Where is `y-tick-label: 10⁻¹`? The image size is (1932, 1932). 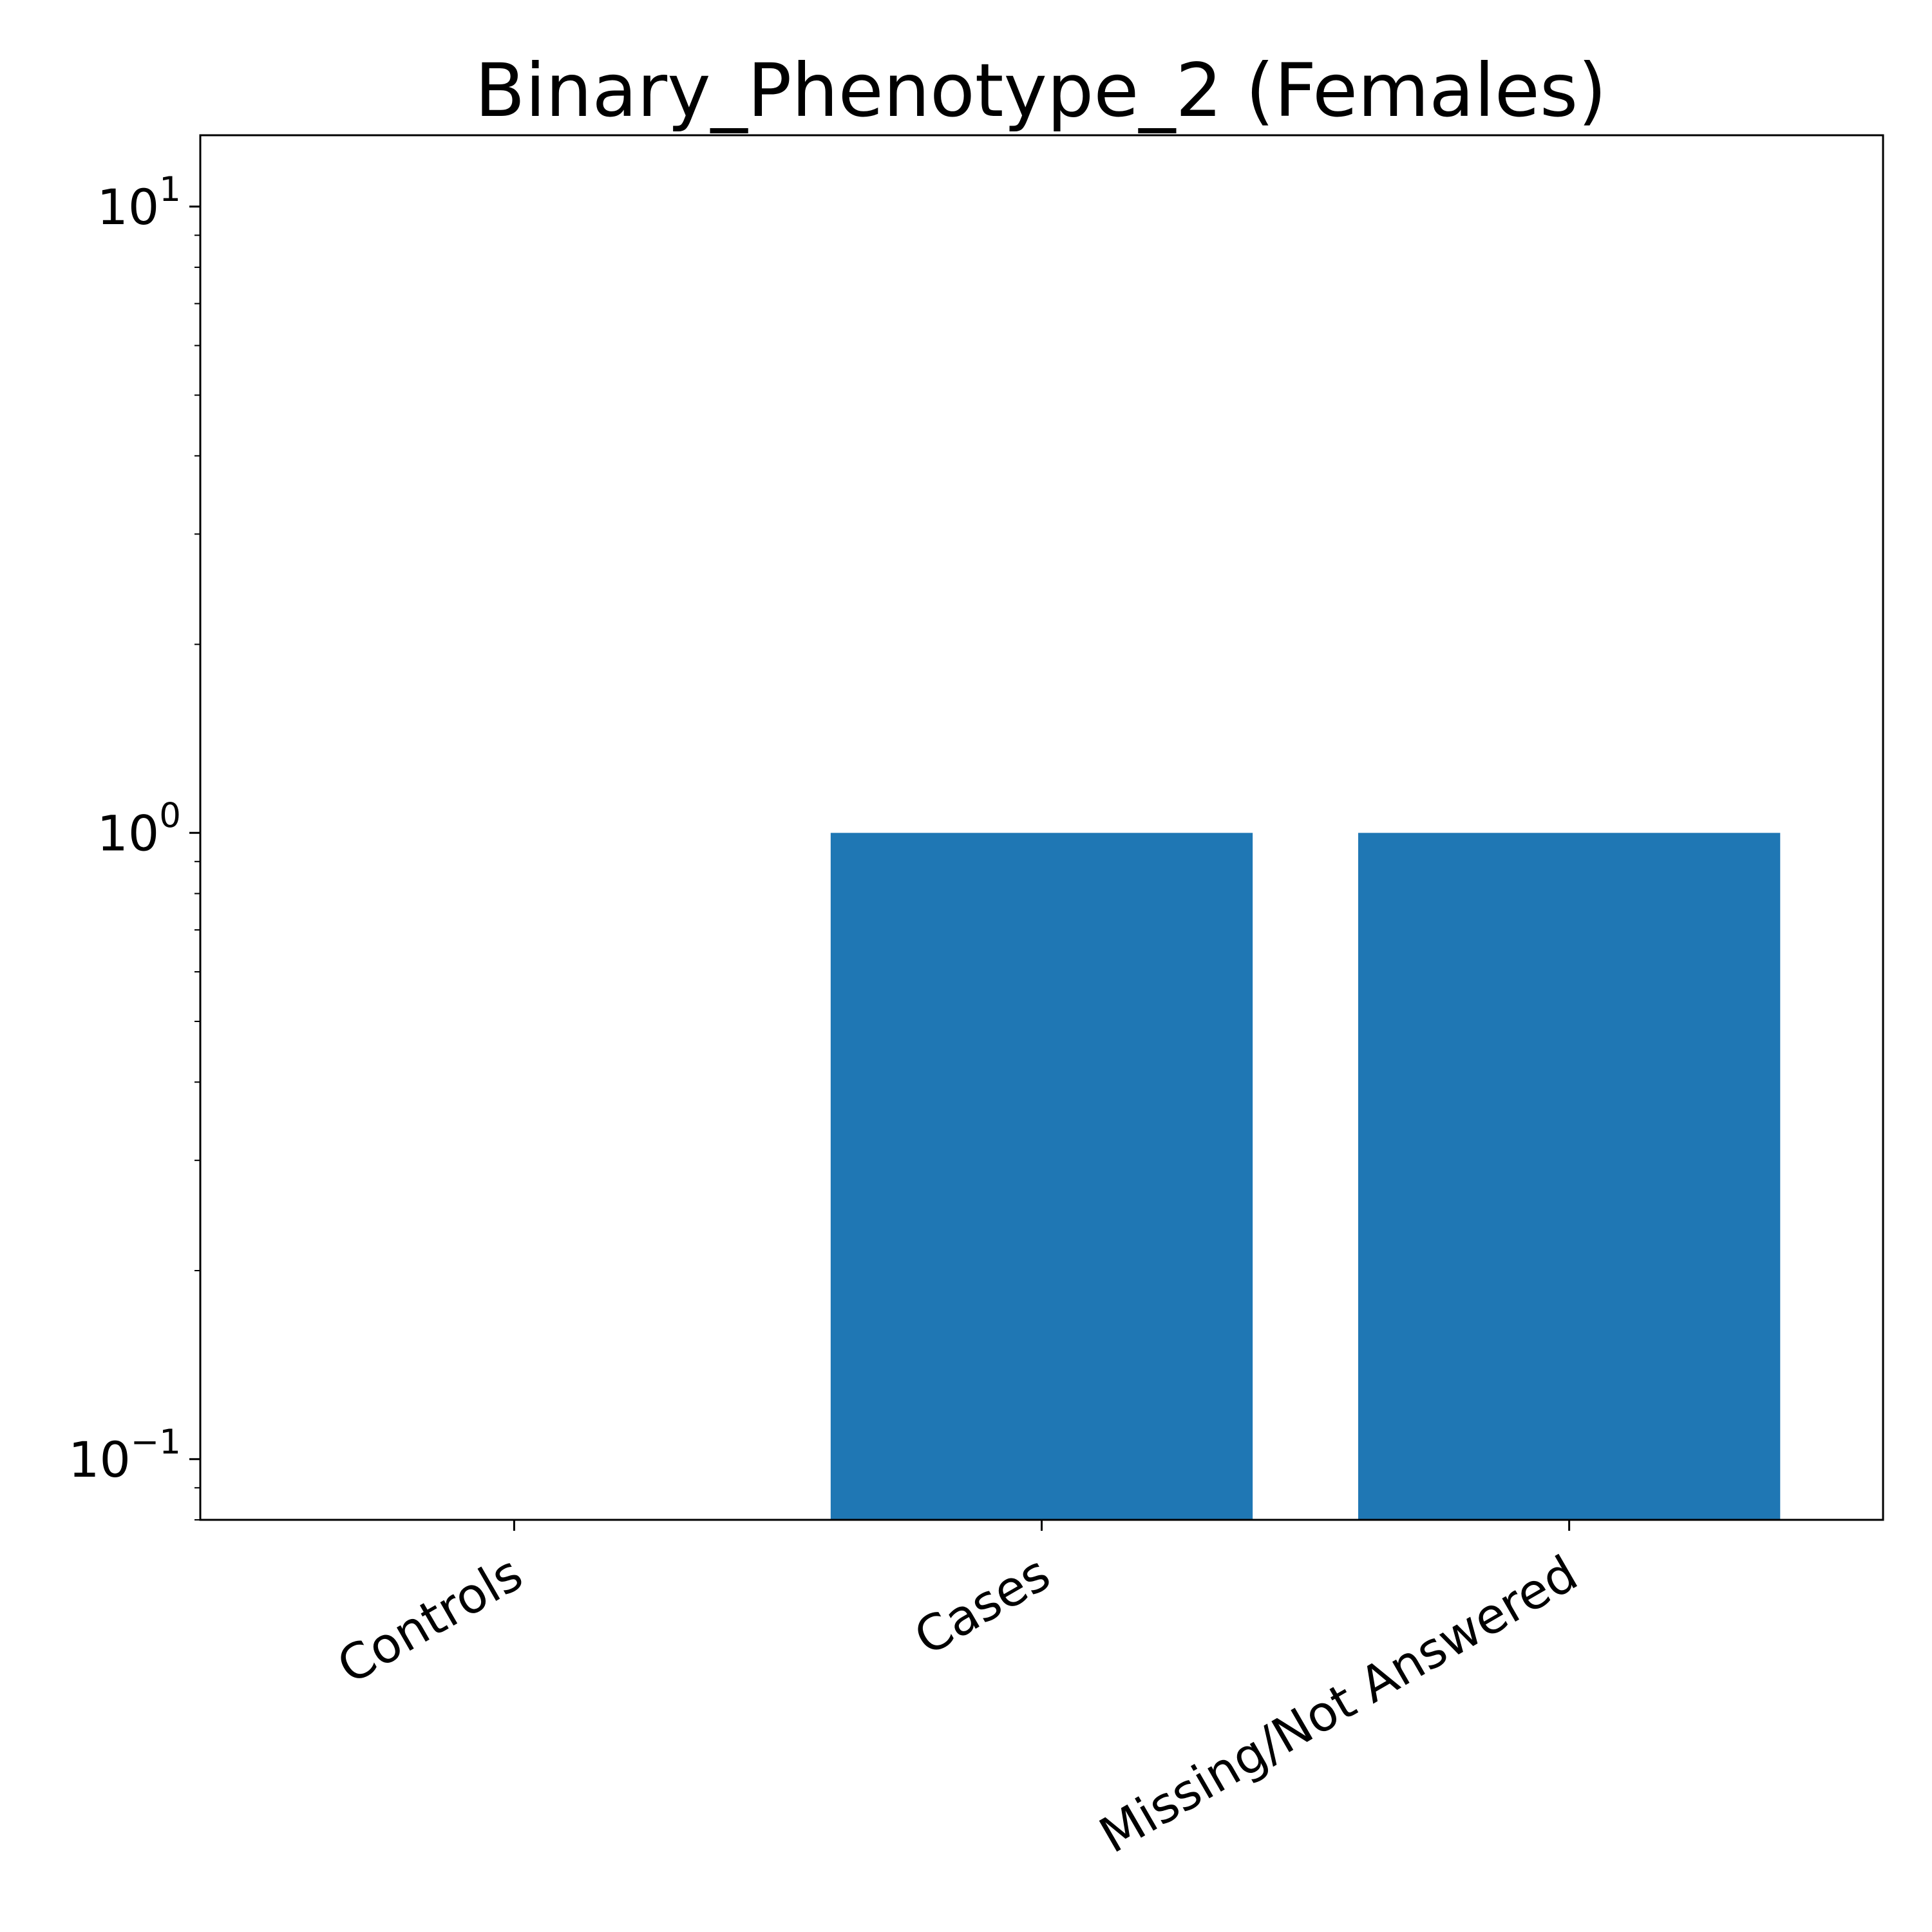
y-tick-label: 10⁻¹ is located at coordinates (124, 1455).